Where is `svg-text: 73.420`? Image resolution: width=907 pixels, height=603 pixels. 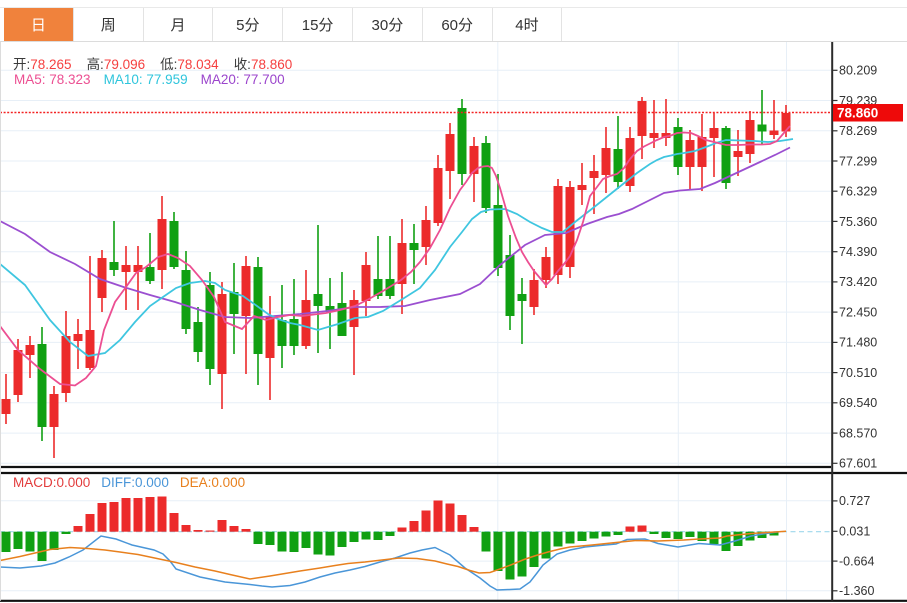 svg-text: 73.420 is located at coordinates (858, 282).